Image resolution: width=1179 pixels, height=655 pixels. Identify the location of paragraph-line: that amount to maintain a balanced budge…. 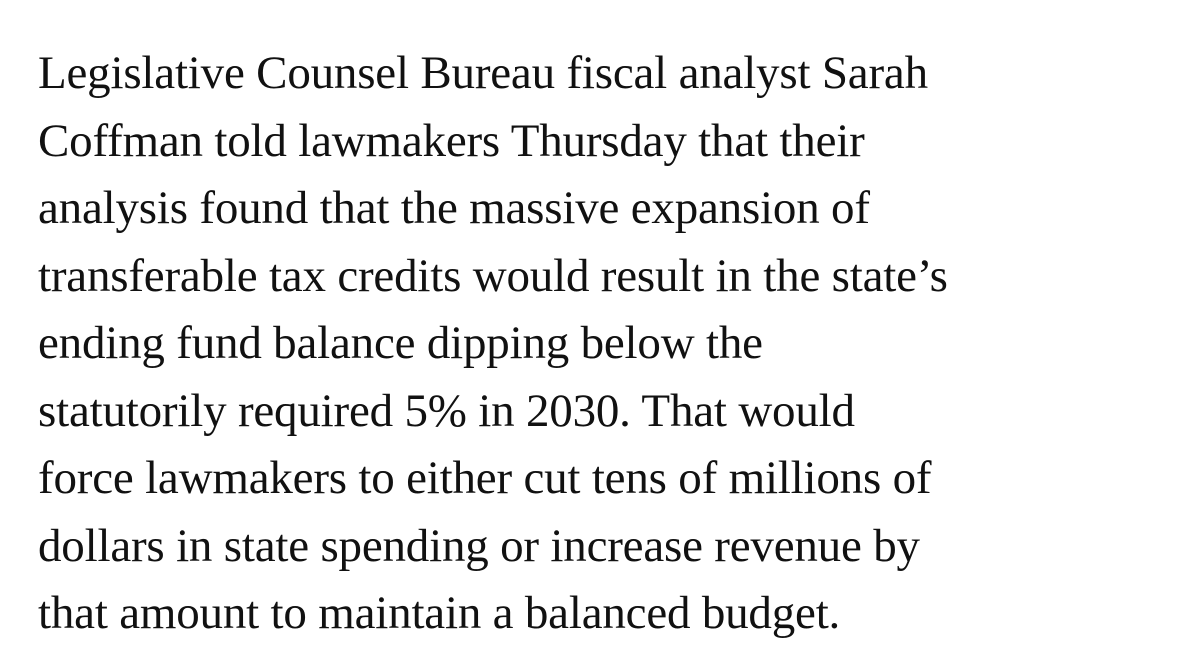
(439, 613).